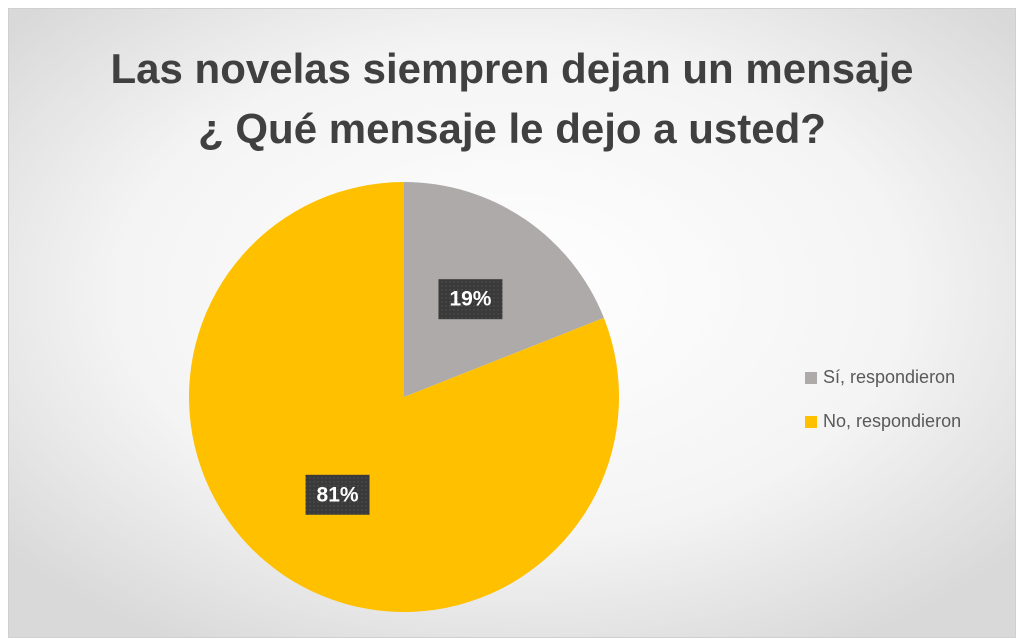 The height and width of the screenshot is (639, 1017). I want to click on pie-slice, so click(504, 289).